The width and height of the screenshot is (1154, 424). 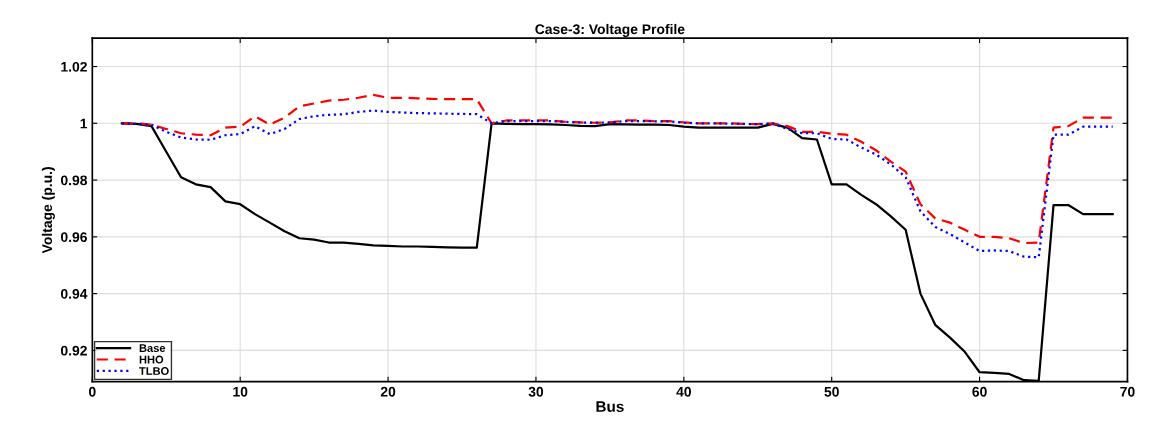 I want to click on y-axis-title: Voltage (p.u.), so click(x=48, y=210).